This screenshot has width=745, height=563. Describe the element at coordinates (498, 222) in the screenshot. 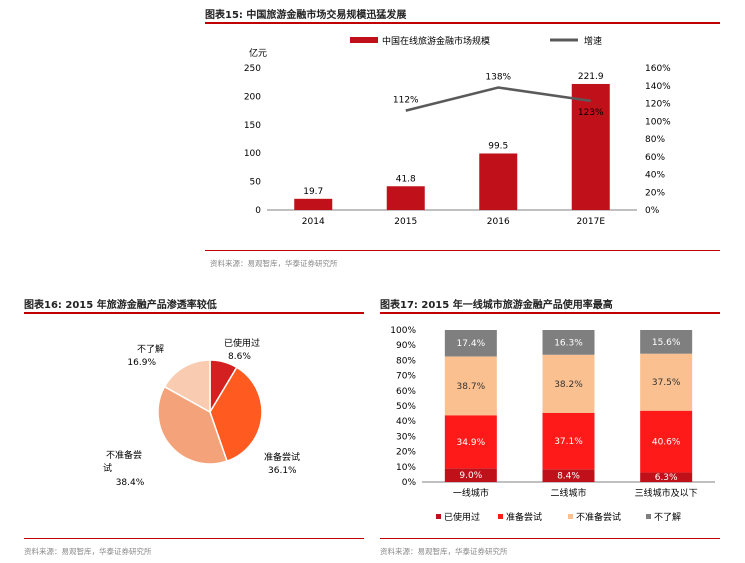

I see `x-tick-label: 2016` at that location.